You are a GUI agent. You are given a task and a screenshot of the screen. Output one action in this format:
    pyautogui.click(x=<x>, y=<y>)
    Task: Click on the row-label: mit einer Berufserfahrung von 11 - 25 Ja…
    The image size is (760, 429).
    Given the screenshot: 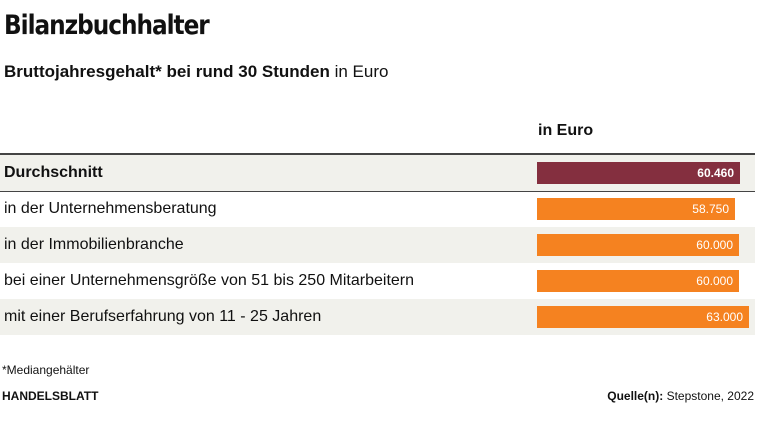 What is the action you would take?
    pyautogui.click(x=163, y=316)
    